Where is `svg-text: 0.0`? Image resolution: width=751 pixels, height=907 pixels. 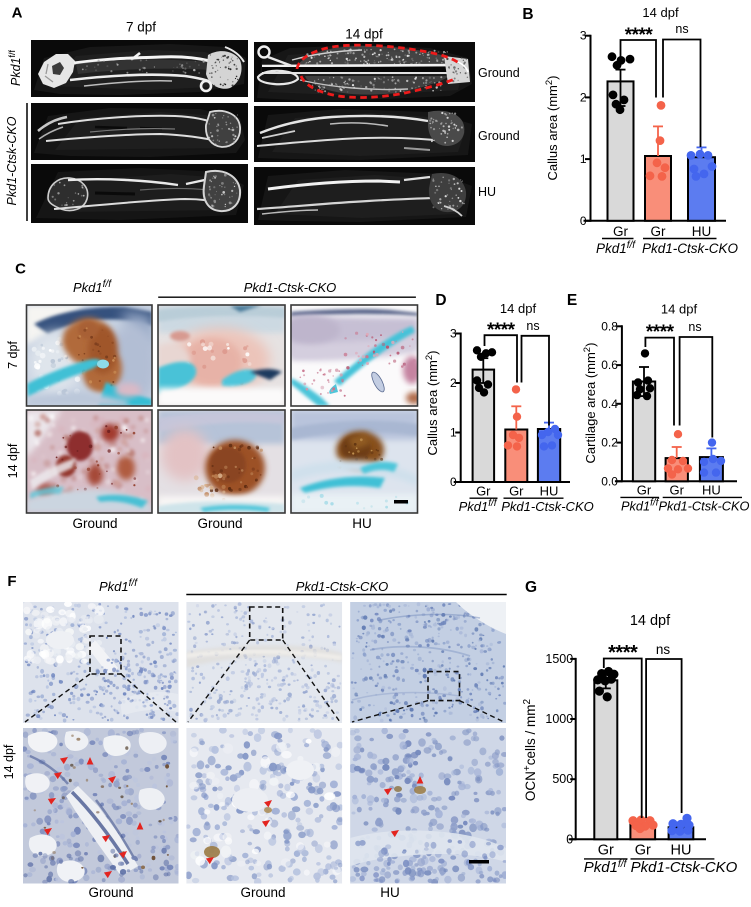 svg-text: 0.0 is located at coordinates (609, 481).